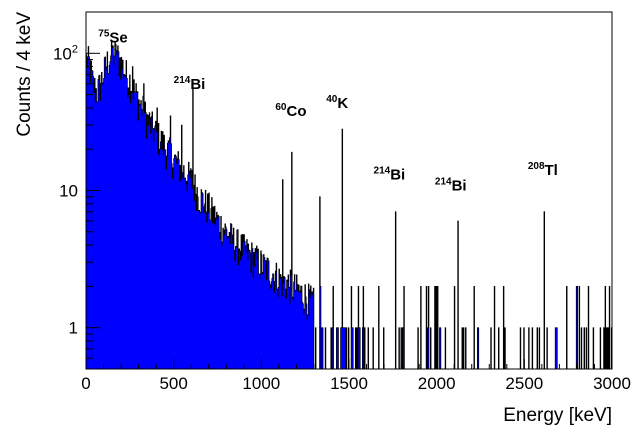  I want to click on y-tick-label: 10, so click(68, 191).